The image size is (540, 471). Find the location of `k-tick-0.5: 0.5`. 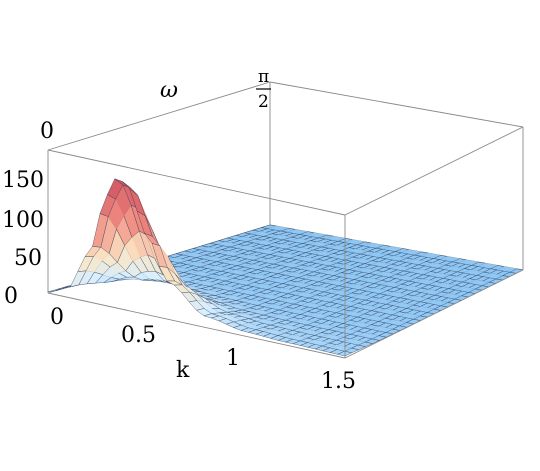

k-tick-0.5: 0.5 is located at coordinates (138, 335).